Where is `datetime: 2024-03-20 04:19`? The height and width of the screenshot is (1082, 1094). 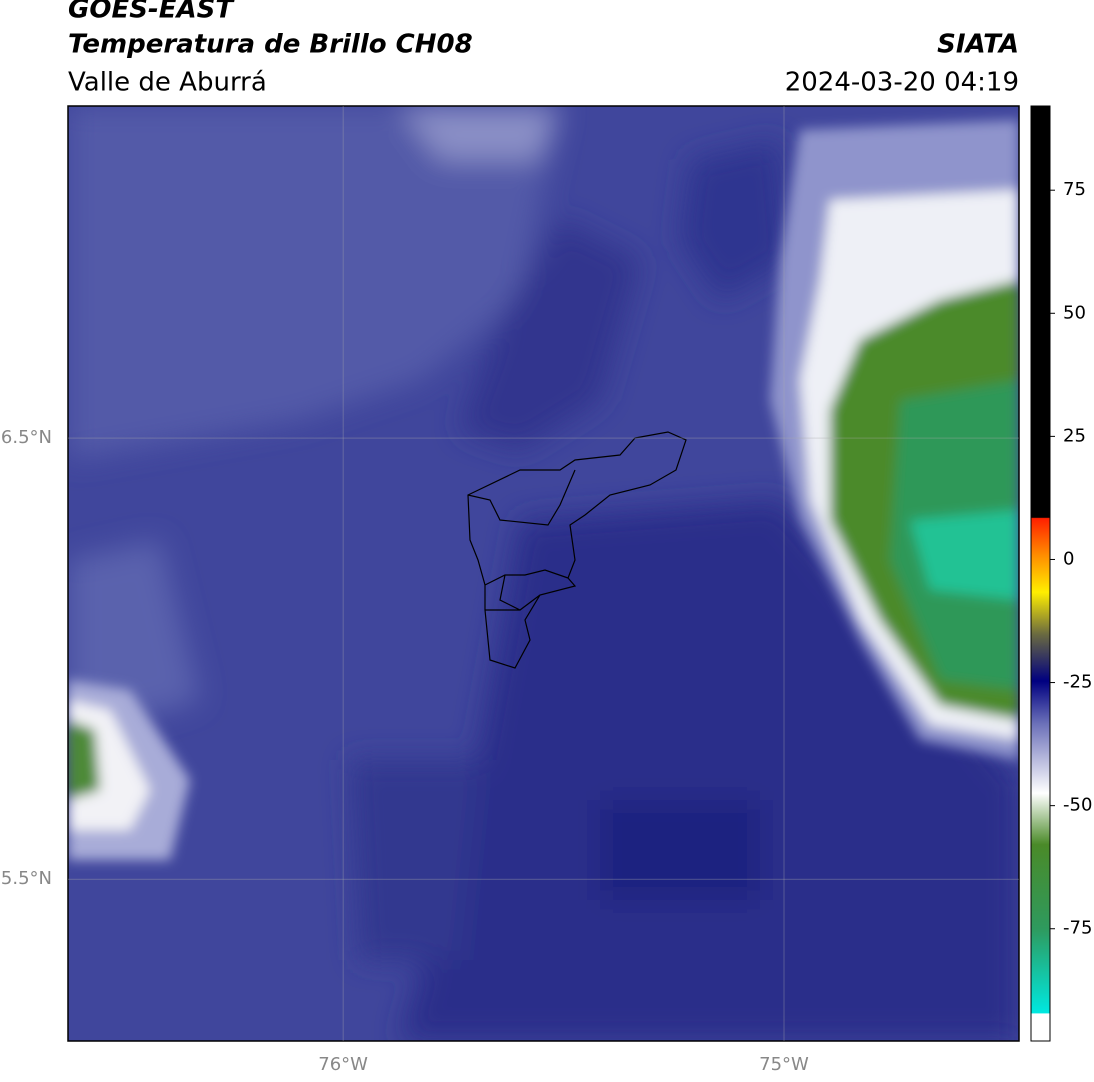
datetime: 2024-03-20 04:19 is located at coordinates (902, 83).